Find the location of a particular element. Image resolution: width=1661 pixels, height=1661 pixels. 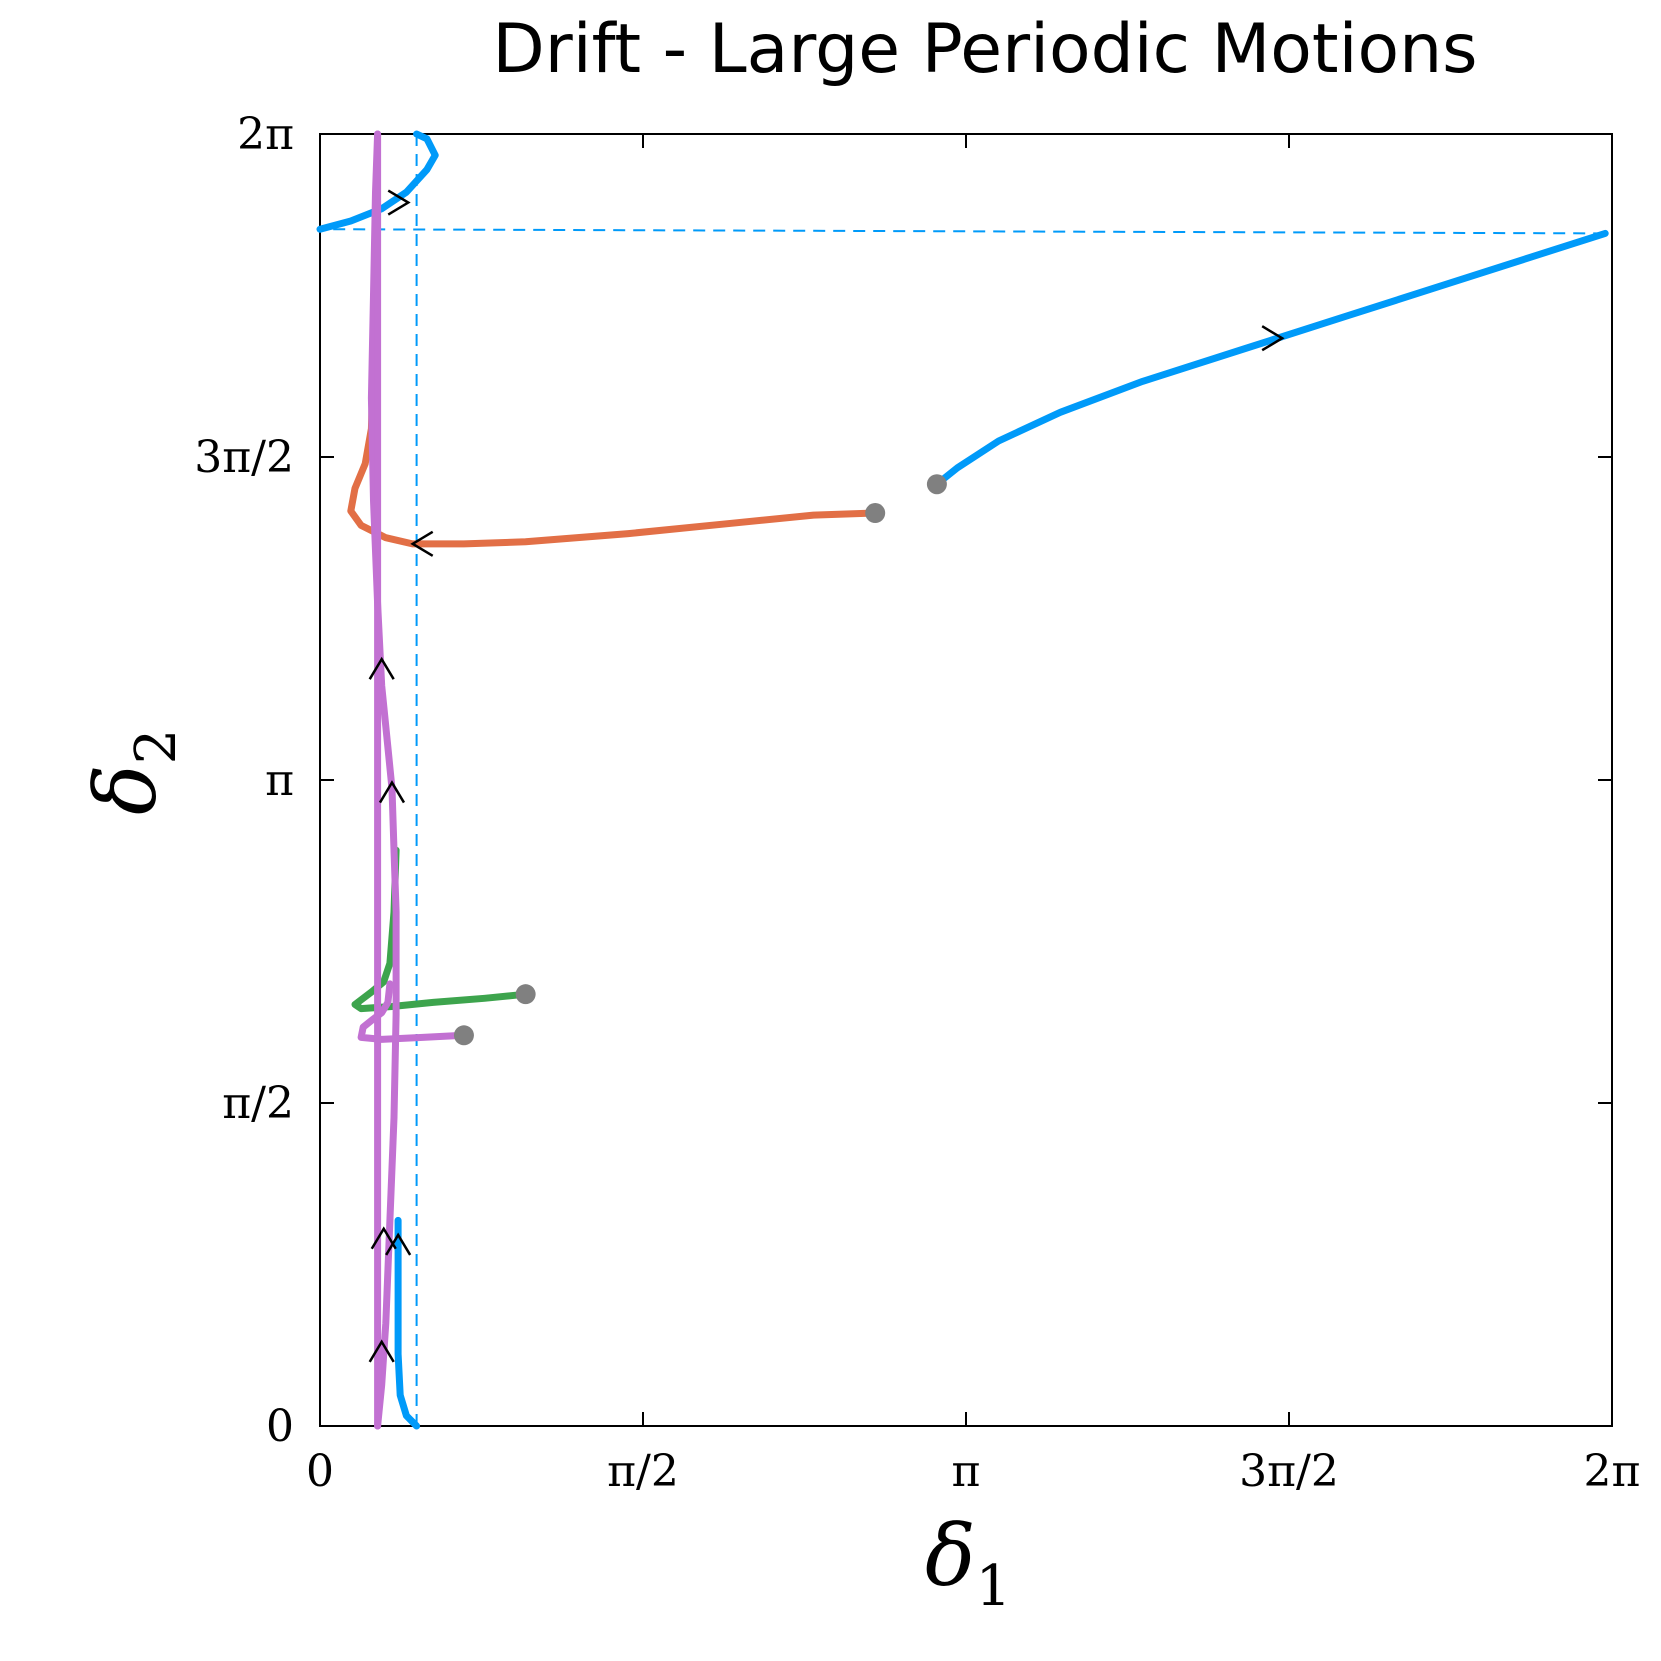

start-points is located at coordinates (700, 760).